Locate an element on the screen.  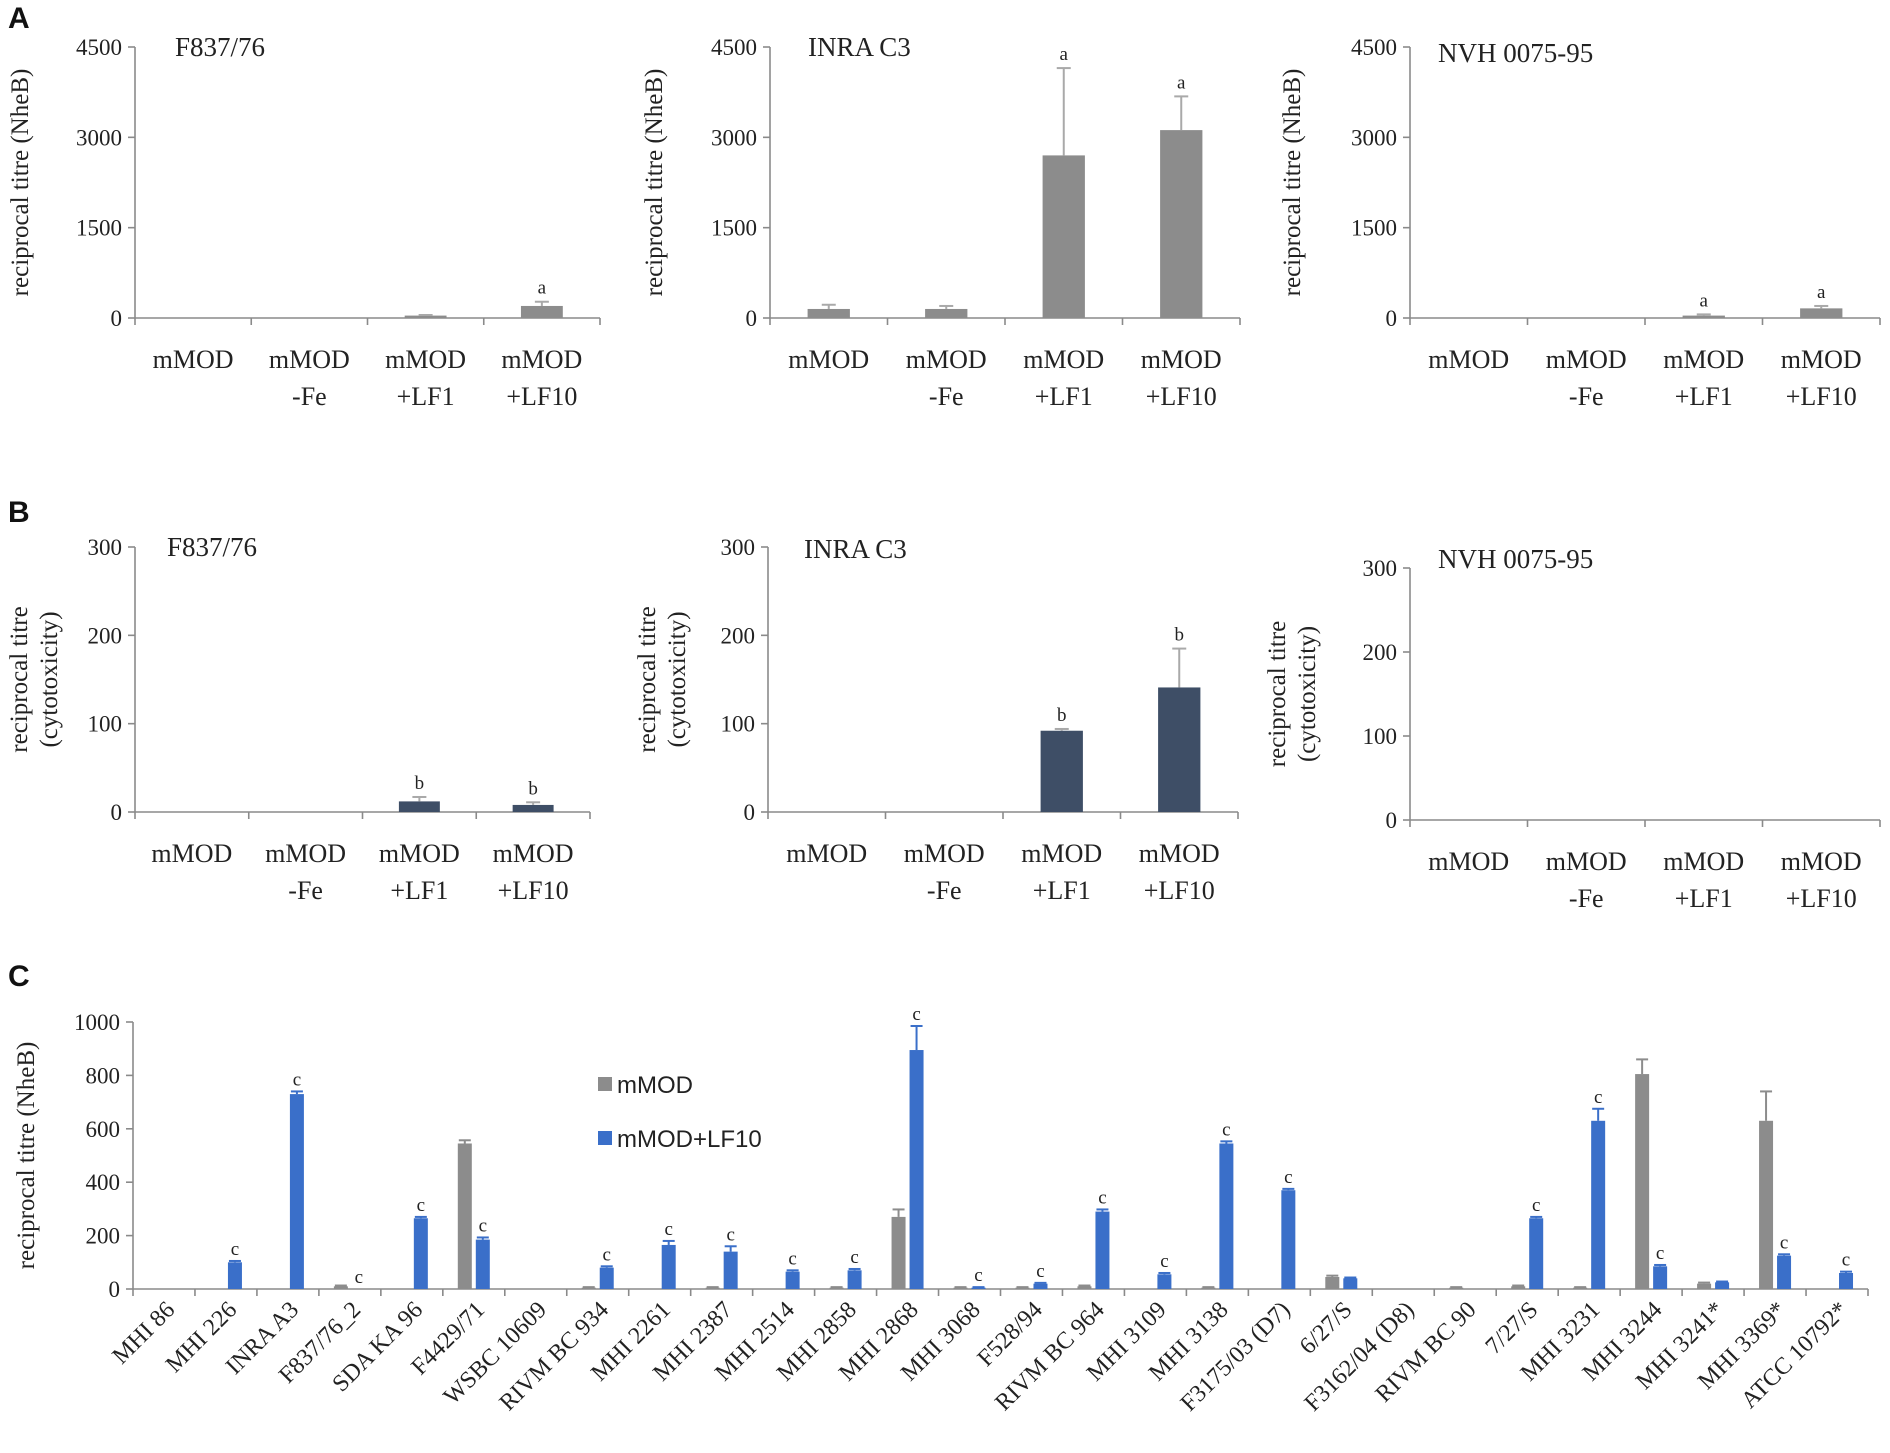
legend-label: mMOD+LF10 is located at coordinates (689, 1139).